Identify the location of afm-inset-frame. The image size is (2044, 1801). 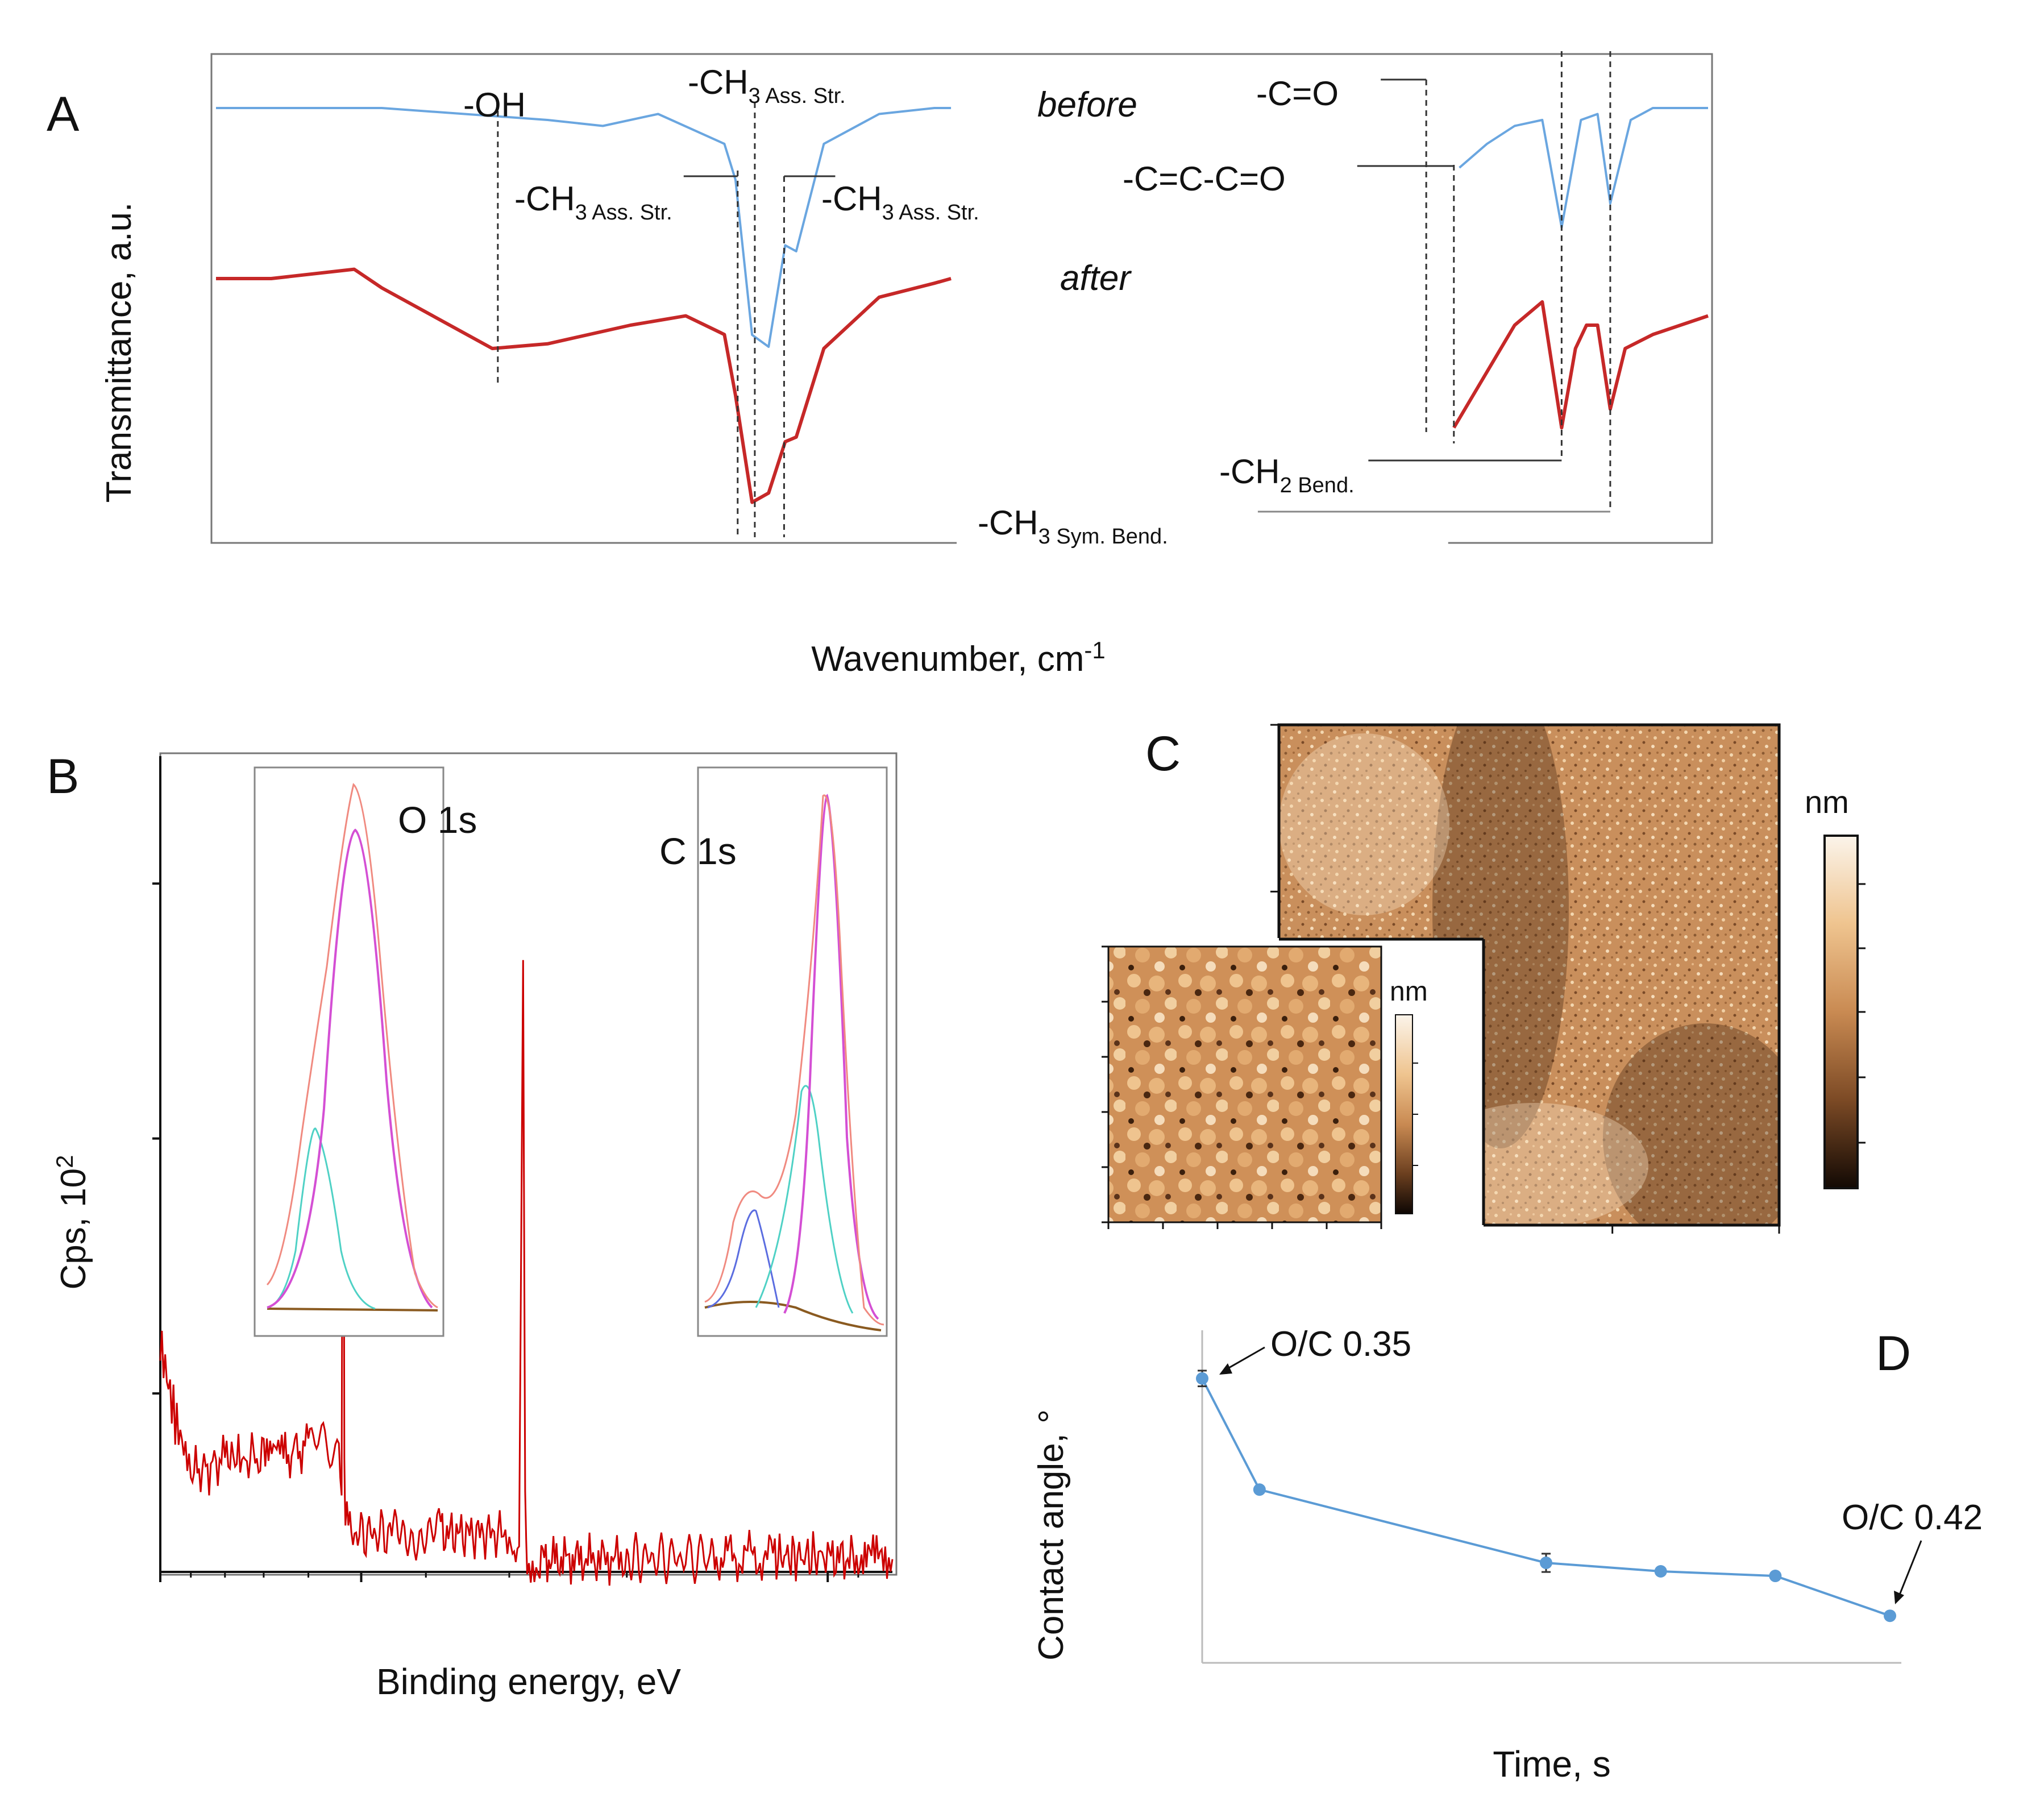
(1244, 1084).